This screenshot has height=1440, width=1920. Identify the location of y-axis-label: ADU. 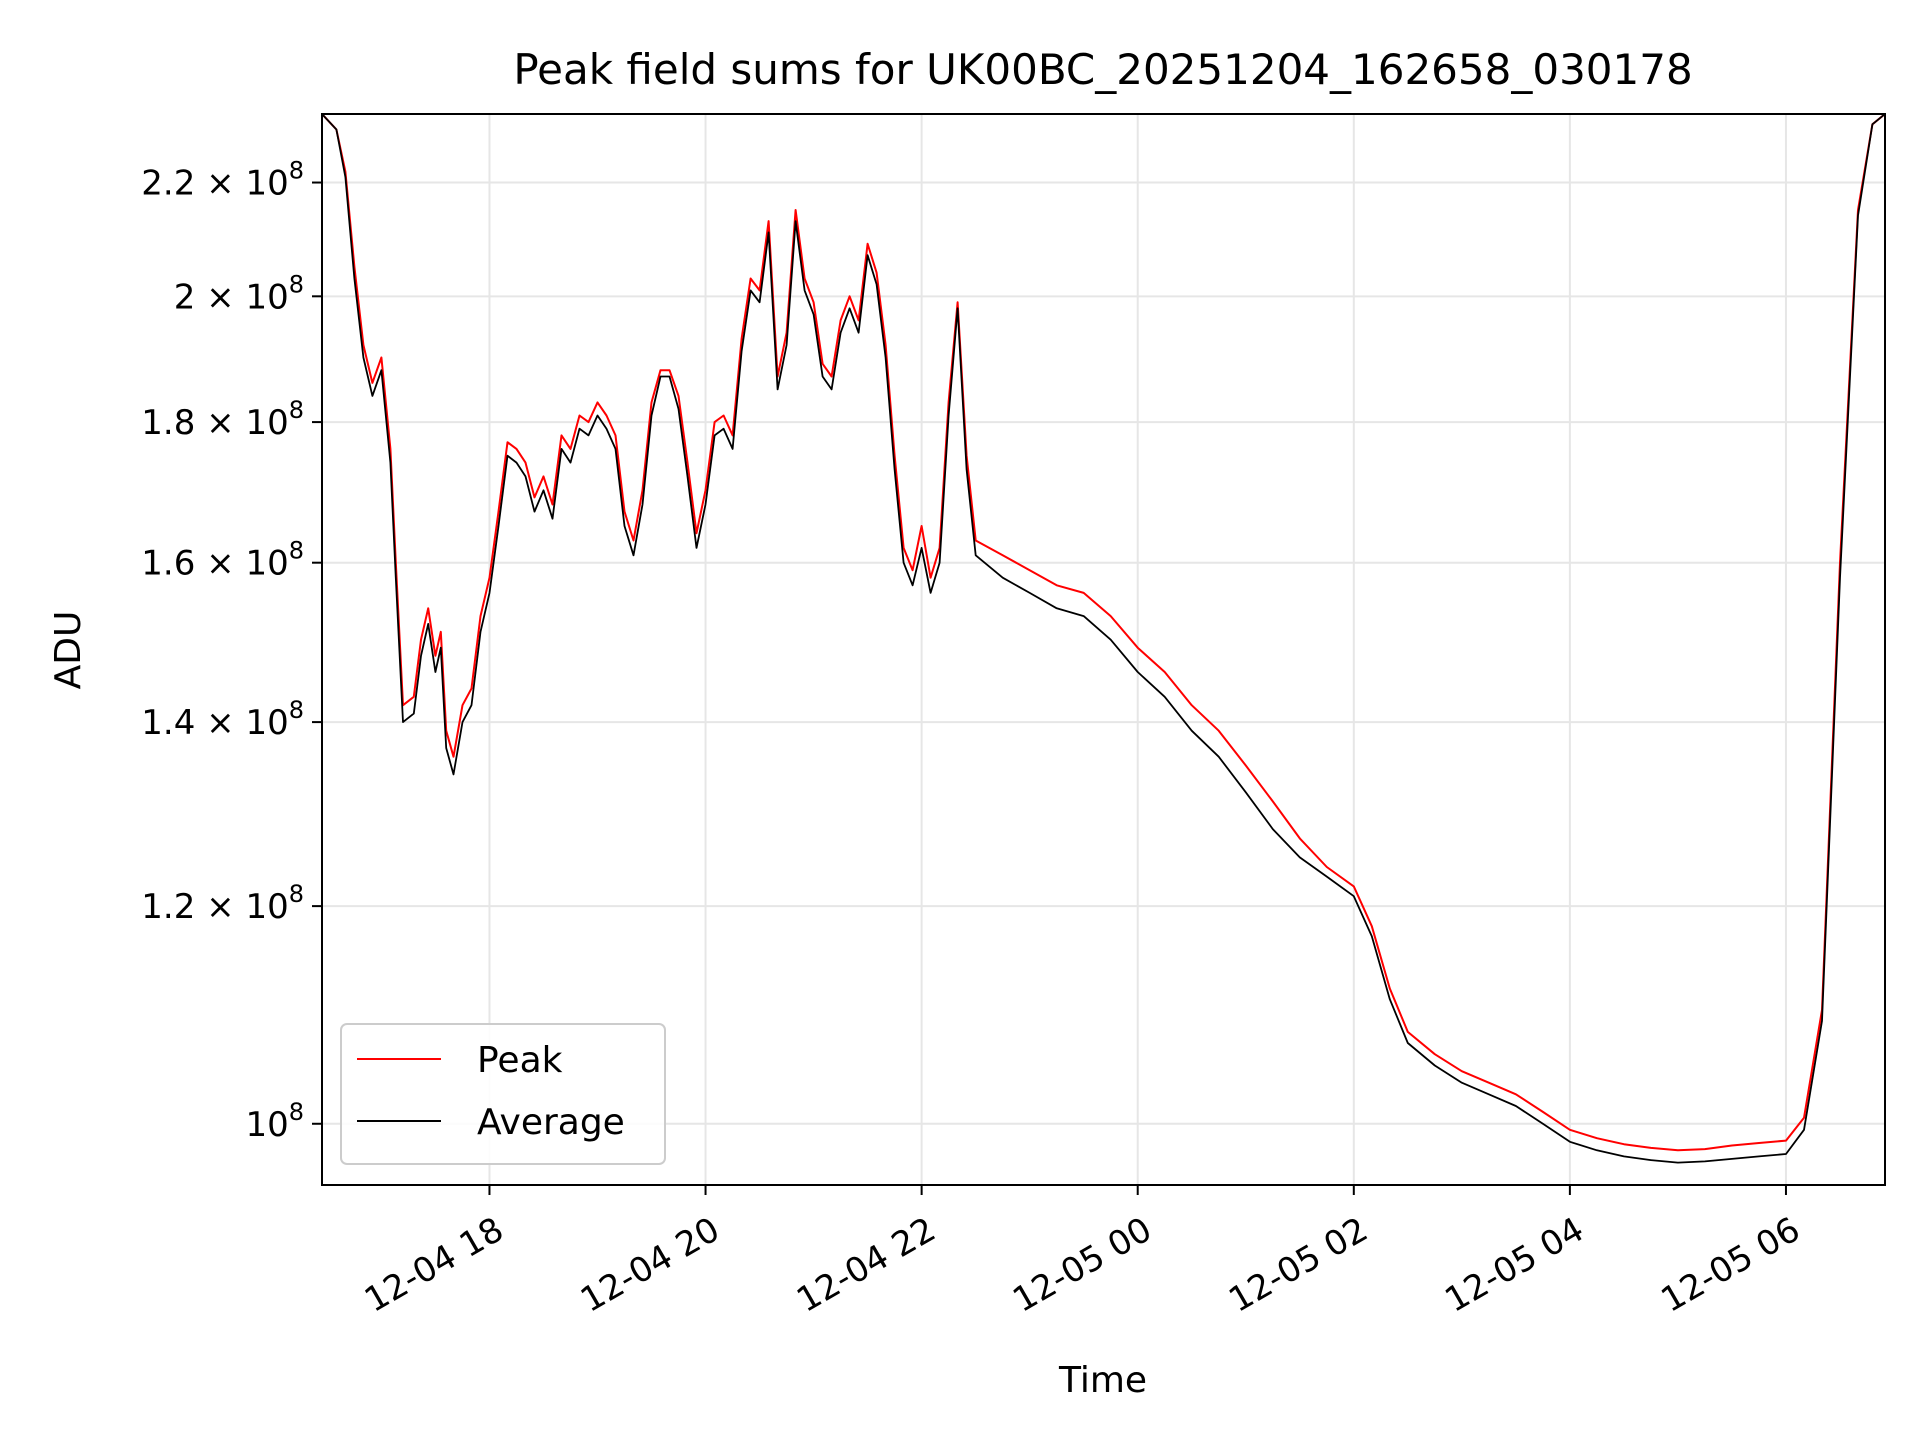
(68, 650).